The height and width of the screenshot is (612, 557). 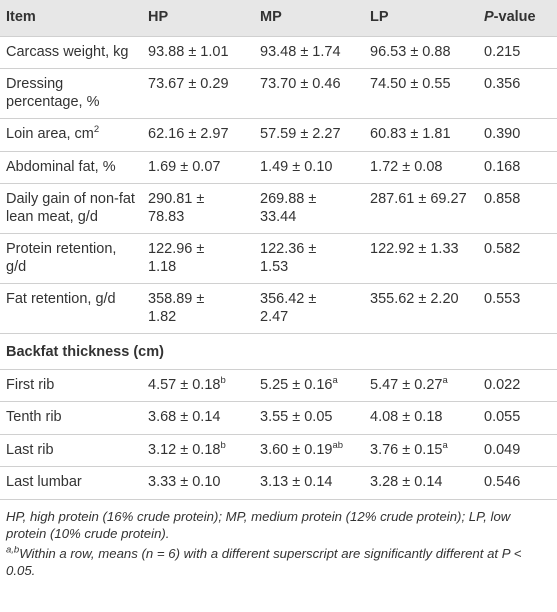 I want to click on cell: 1.72 ± 0.08, so click(x=421, y=167).